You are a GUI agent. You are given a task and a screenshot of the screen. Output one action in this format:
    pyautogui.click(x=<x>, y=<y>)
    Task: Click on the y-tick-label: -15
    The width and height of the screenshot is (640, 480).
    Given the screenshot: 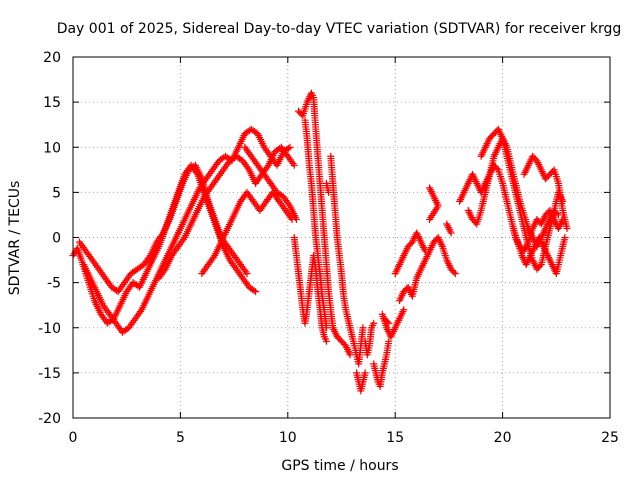 What is the action you would take?
    pyautogui.click(x=49, y=374)
    